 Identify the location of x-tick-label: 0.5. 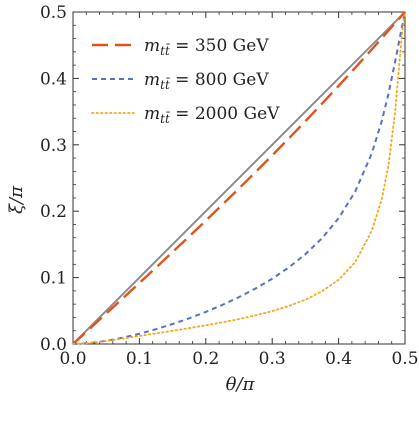
(404, 359).